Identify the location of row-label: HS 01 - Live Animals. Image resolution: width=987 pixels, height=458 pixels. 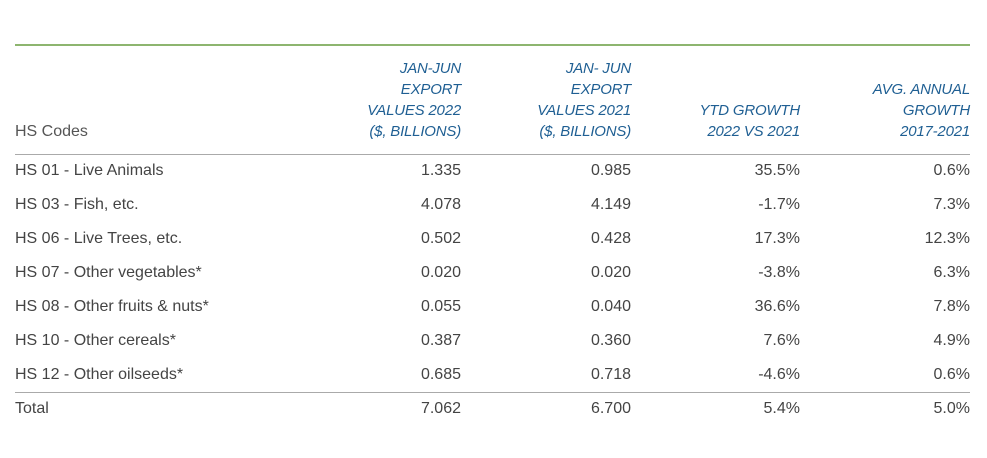
(89, 170).